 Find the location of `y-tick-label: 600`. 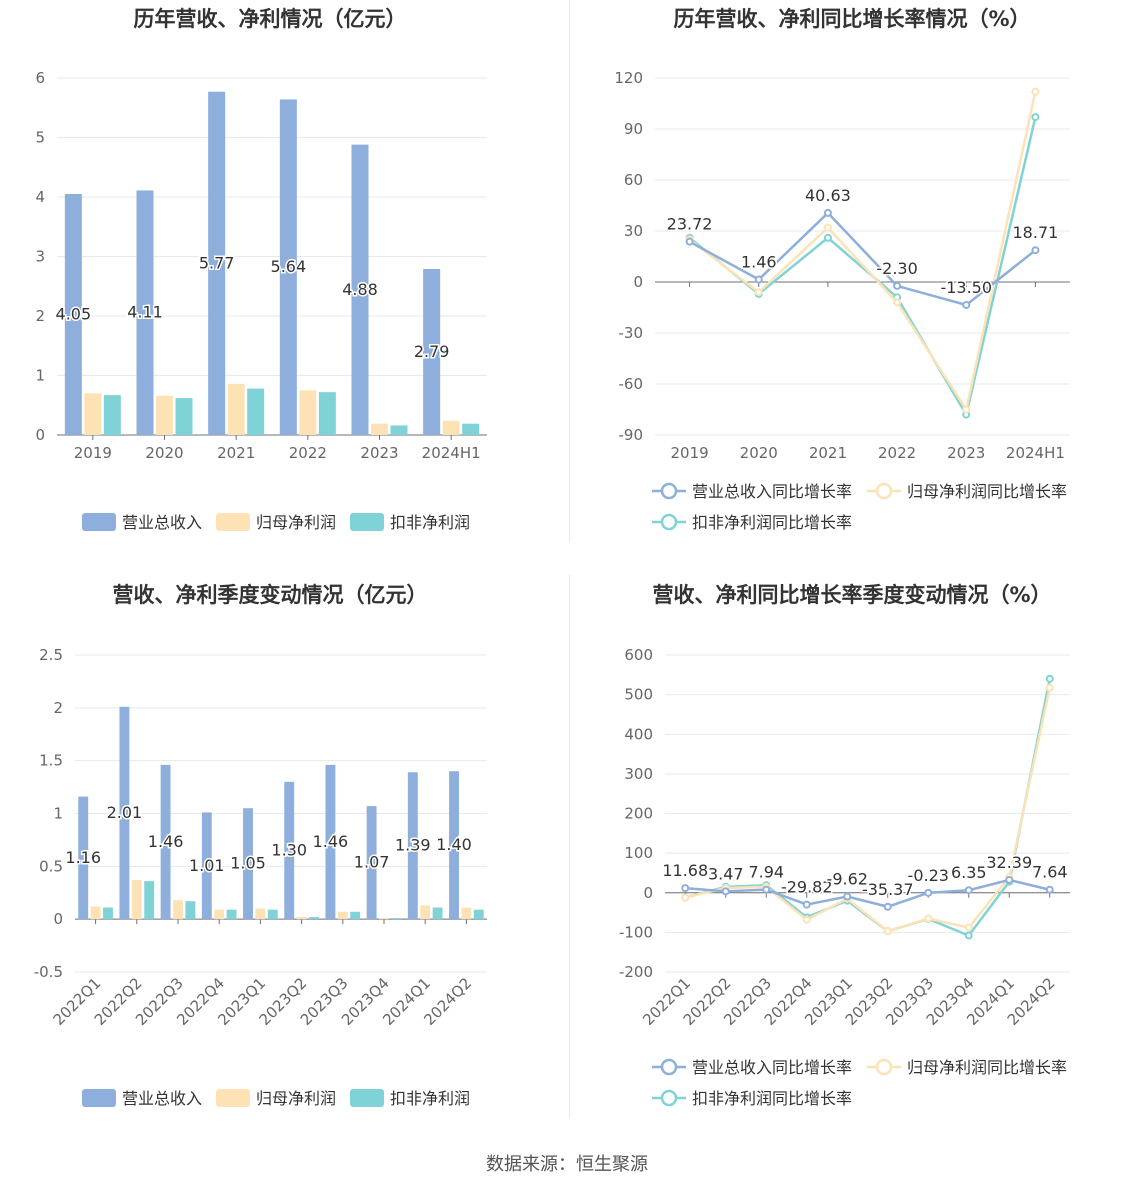

y-tick-label: 600 is located at coordinates (638, 655).